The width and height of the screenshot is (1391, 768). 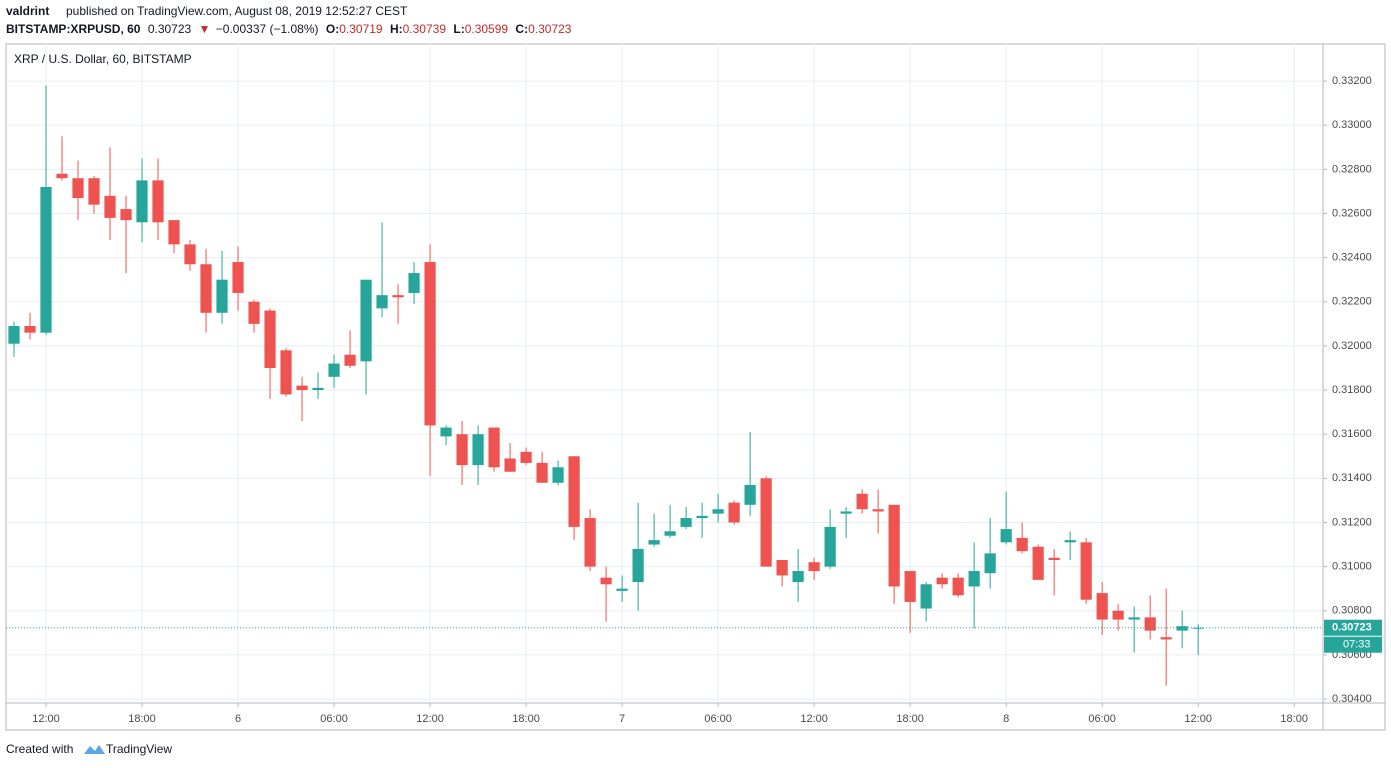 What do you see at coordinates (1352, 169) in the screenshot?
I see `y-tick-label: 0.32800` at bounding box center [1352, 169].